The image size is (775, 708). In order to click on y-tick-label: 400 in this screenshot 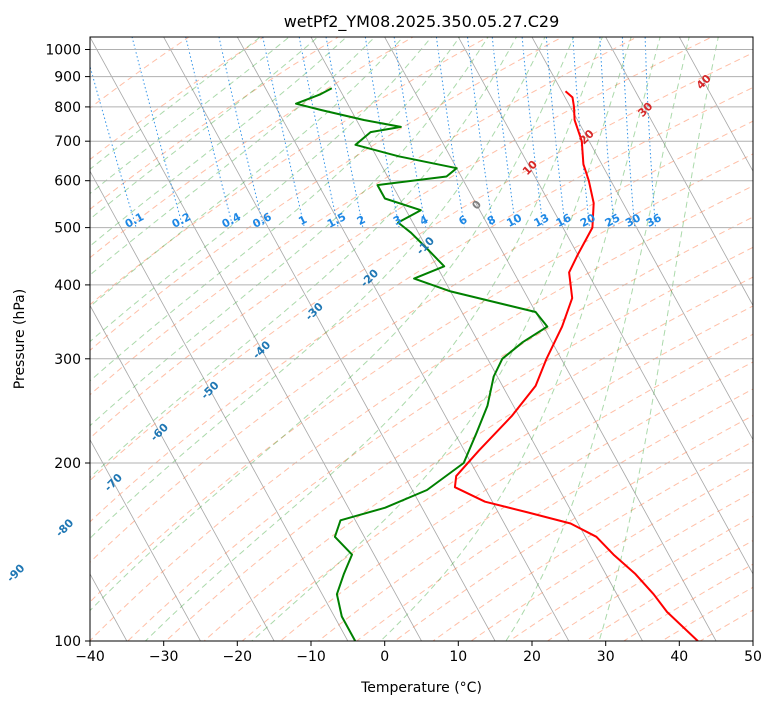, I will do `click(67, 286)`.